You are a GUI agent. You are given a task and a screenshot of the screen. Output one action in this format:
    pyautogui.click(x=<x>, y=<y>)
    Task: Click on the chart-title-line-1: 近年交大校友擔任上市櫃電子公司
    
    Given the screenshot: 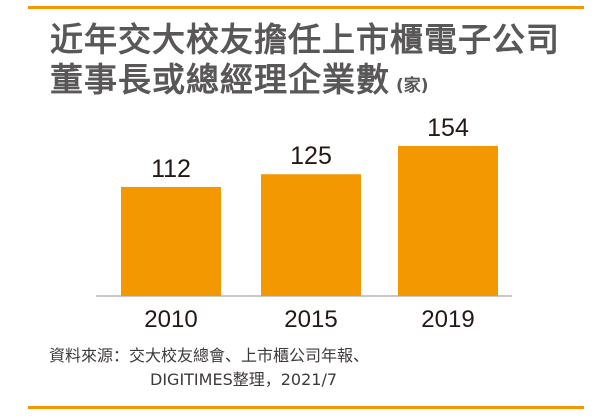 What is the action you would take?
    pyautogui.click(x=305, y=40)
    